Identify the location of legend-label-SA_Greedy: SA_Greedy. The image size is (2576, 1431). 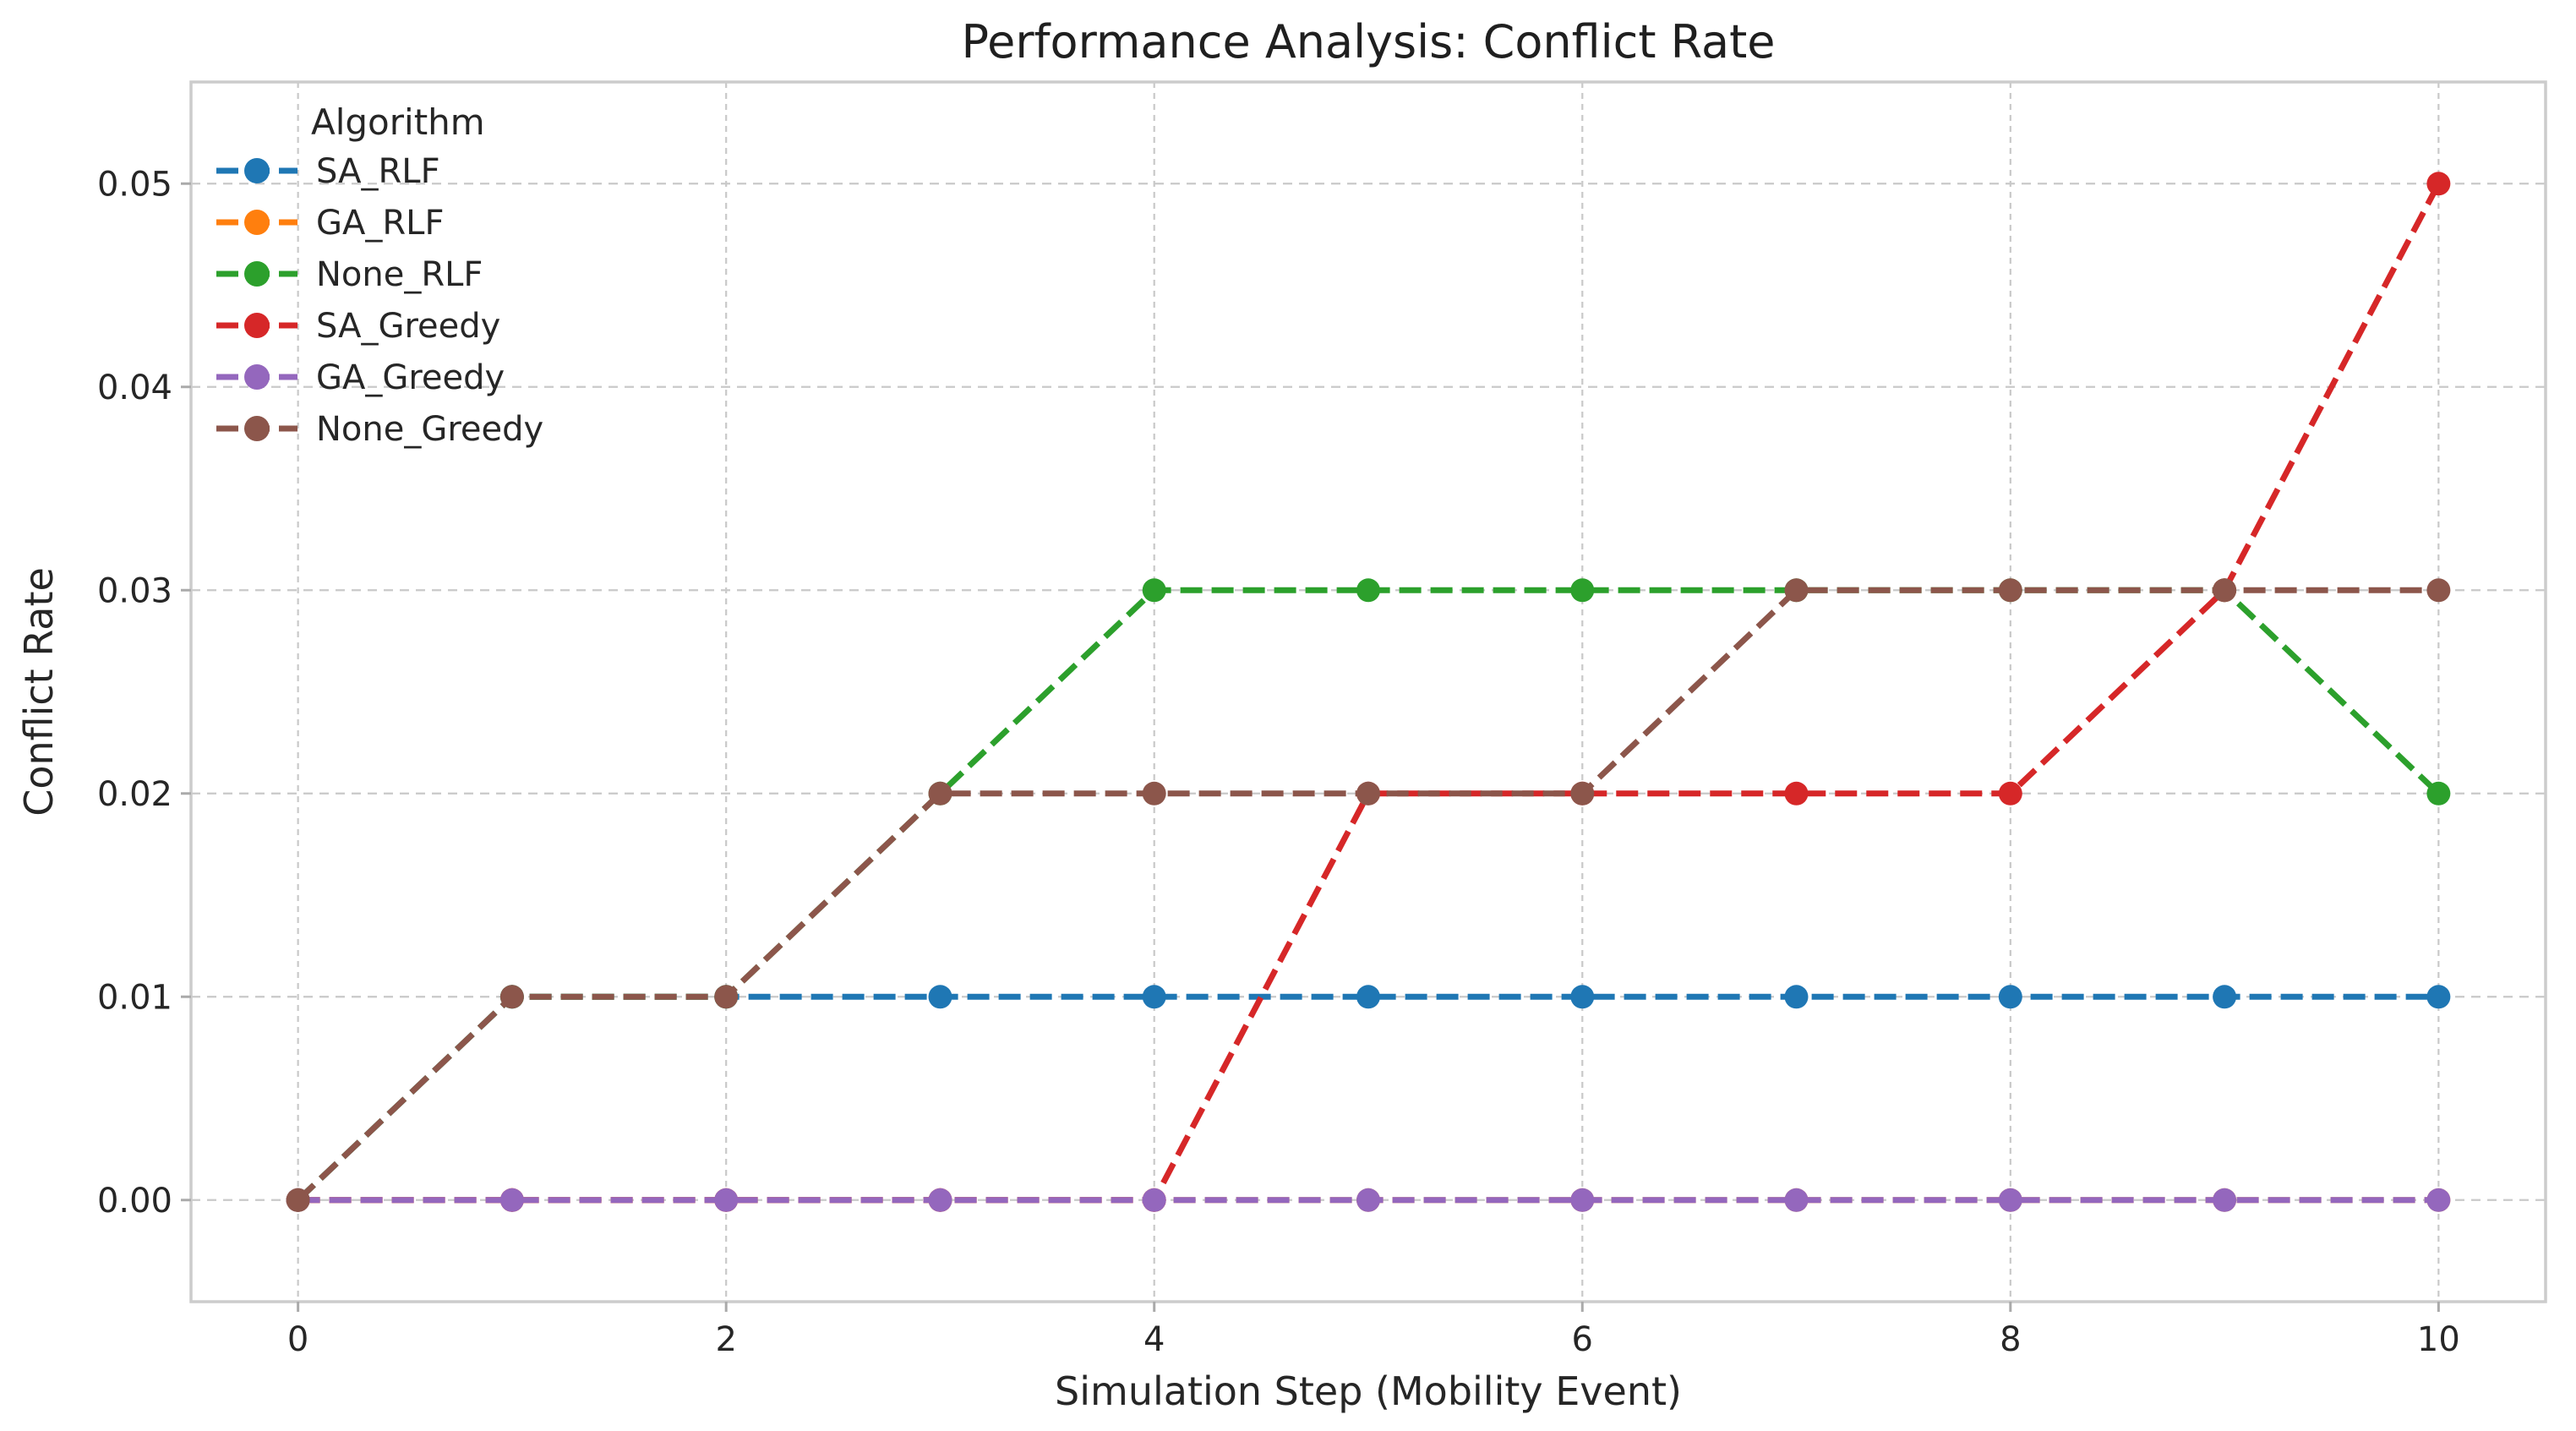
(408, 326).